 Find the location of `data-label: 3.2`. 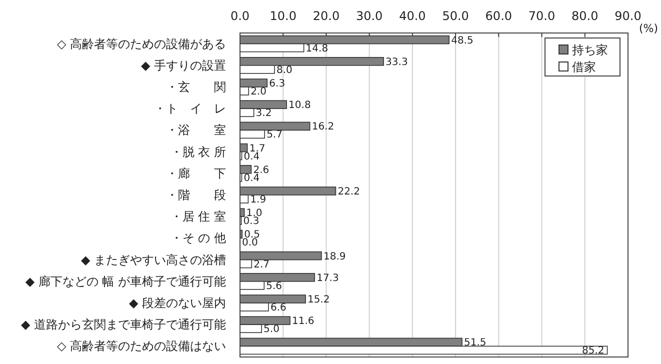

data-label: 3.2 is located at coordinates (264, 114).